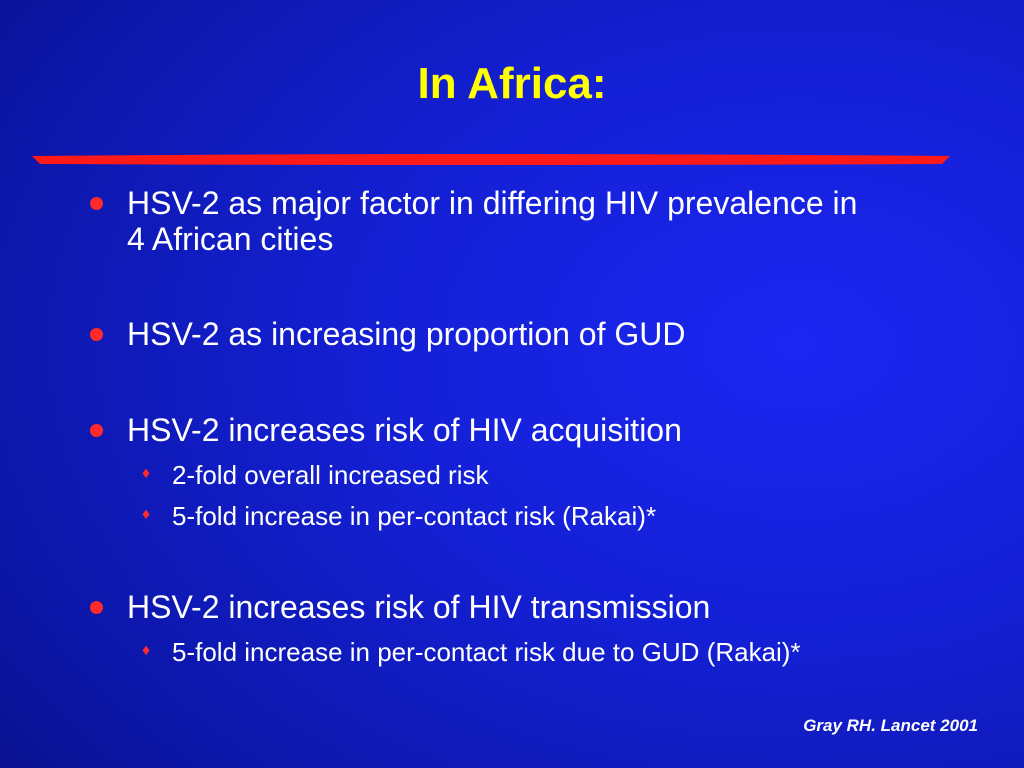 This screenshot has height=768, width=1024. Describe the element at coordinates (890, 725) in the screenshot. I see `citation: Gray RH. Lancet 2001` at that location.